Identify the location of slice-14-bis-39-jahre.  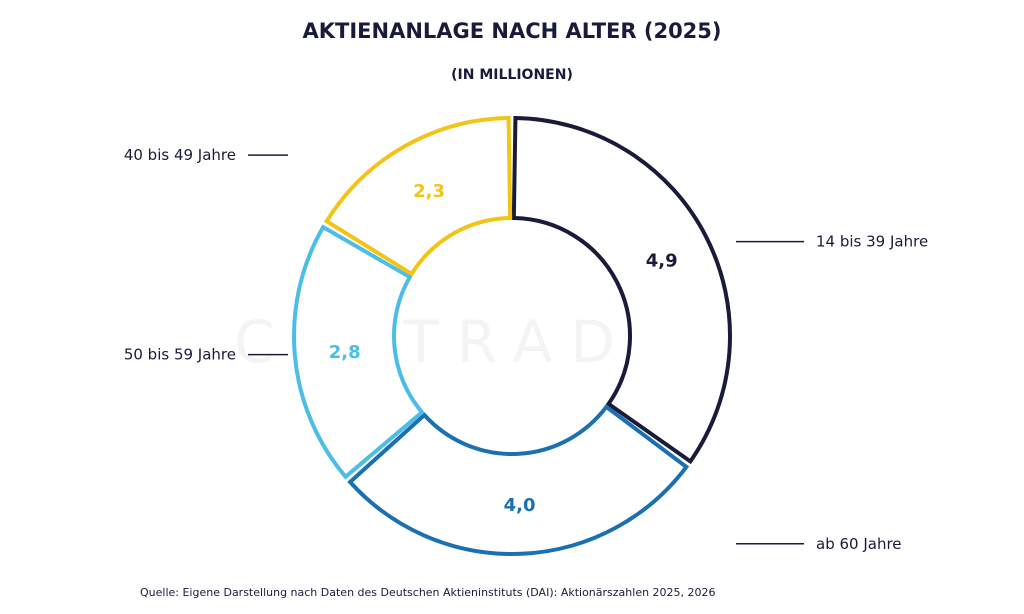
(621, 290).